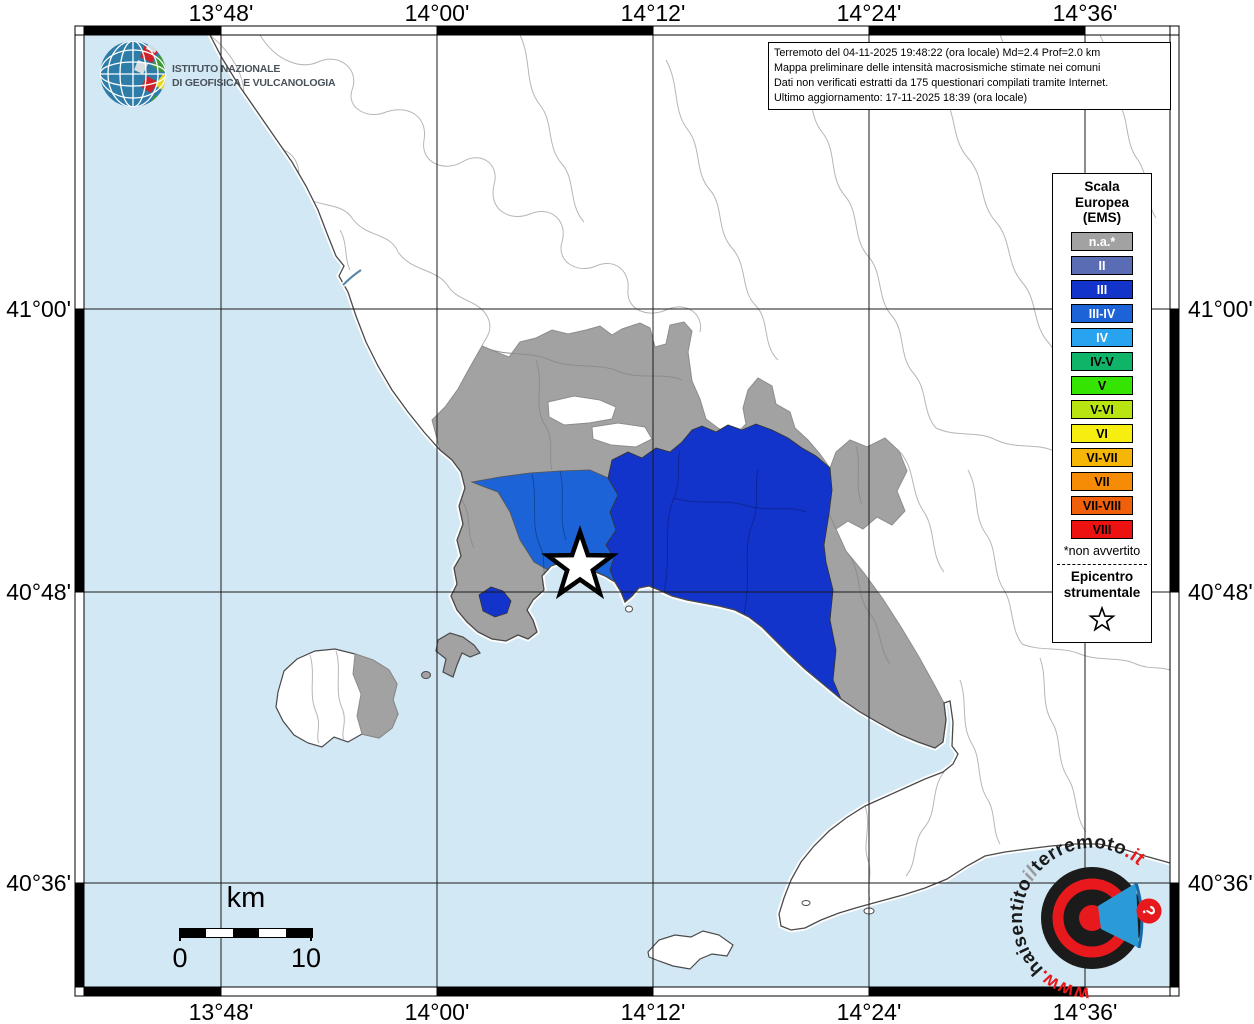 This screenshot has height=1024, width=1254. I want to click on scale-bar-tick-start, so click(180, 934).